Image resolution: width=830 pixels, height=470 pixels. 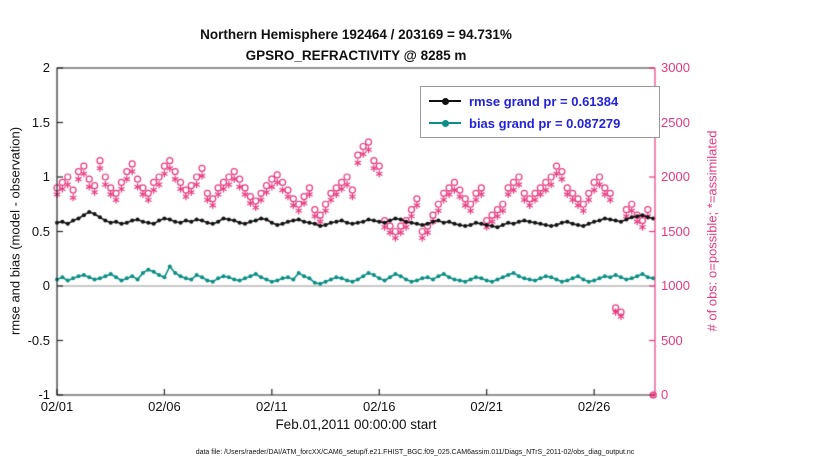 I want to click on legend-item-rmse: rmse grand pr = 0.61384, so click(x=540, y=101).